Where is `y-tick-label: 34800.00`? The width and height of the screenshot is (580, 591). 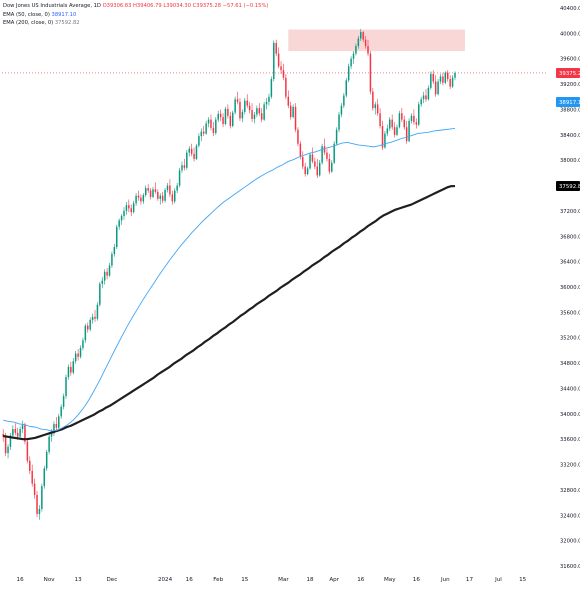 y-tick-label: 34800.00 is located at coordinates (570, 364).